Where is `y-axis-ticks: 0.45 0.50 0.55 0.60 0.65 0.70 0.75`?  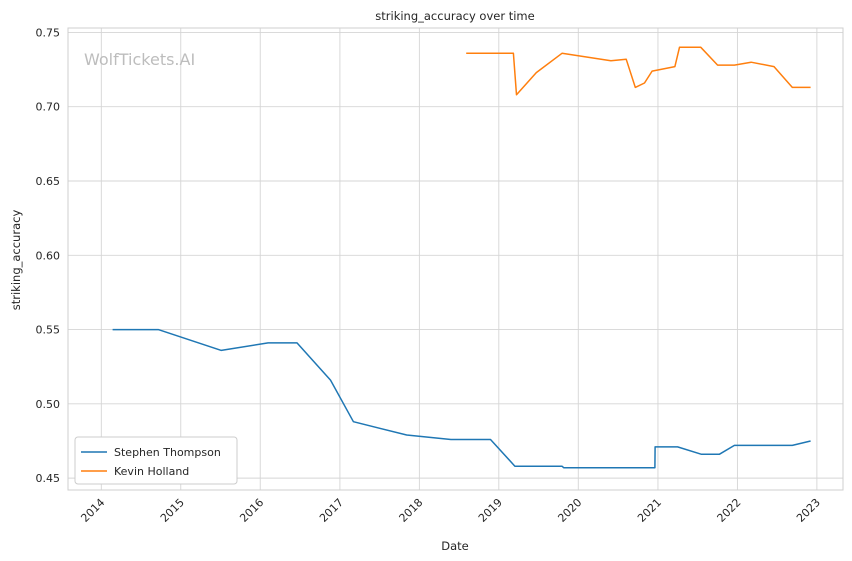
y-axis-ticks: 0.45 0.50 0.55 0.60 0.65 0.70 0.75 is located at coordinates (48, 255).